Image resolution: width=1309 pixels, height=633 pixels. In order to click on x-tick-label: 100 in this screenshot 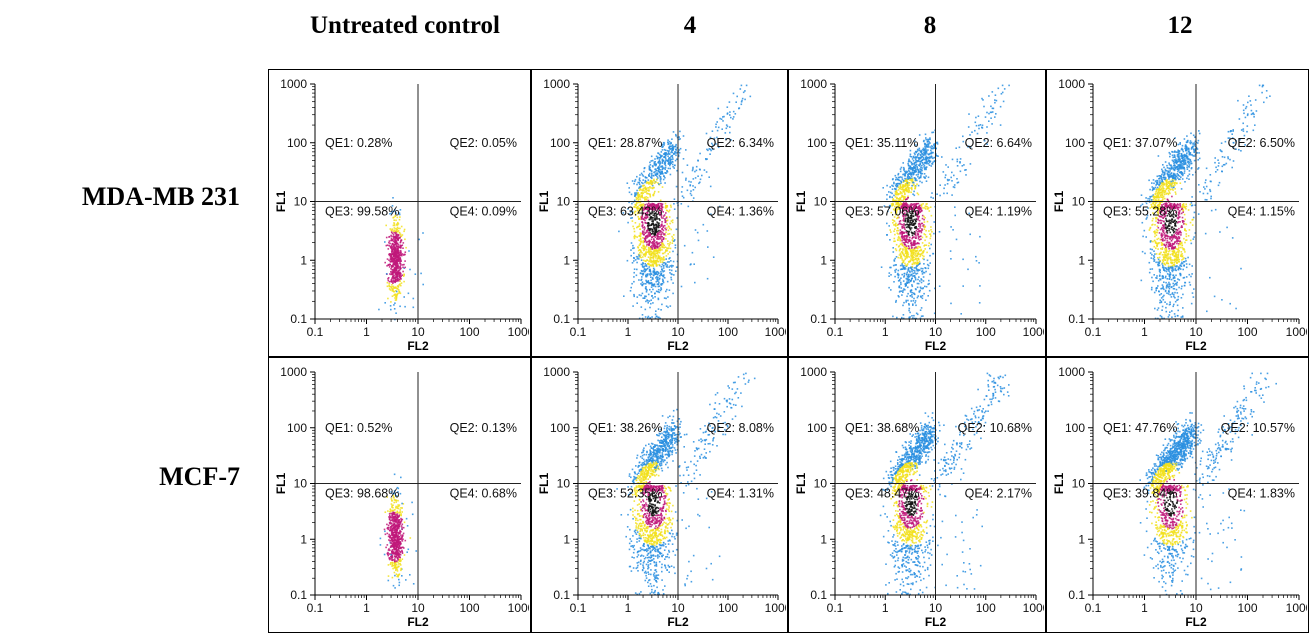, I will do `click(728, 332)`.